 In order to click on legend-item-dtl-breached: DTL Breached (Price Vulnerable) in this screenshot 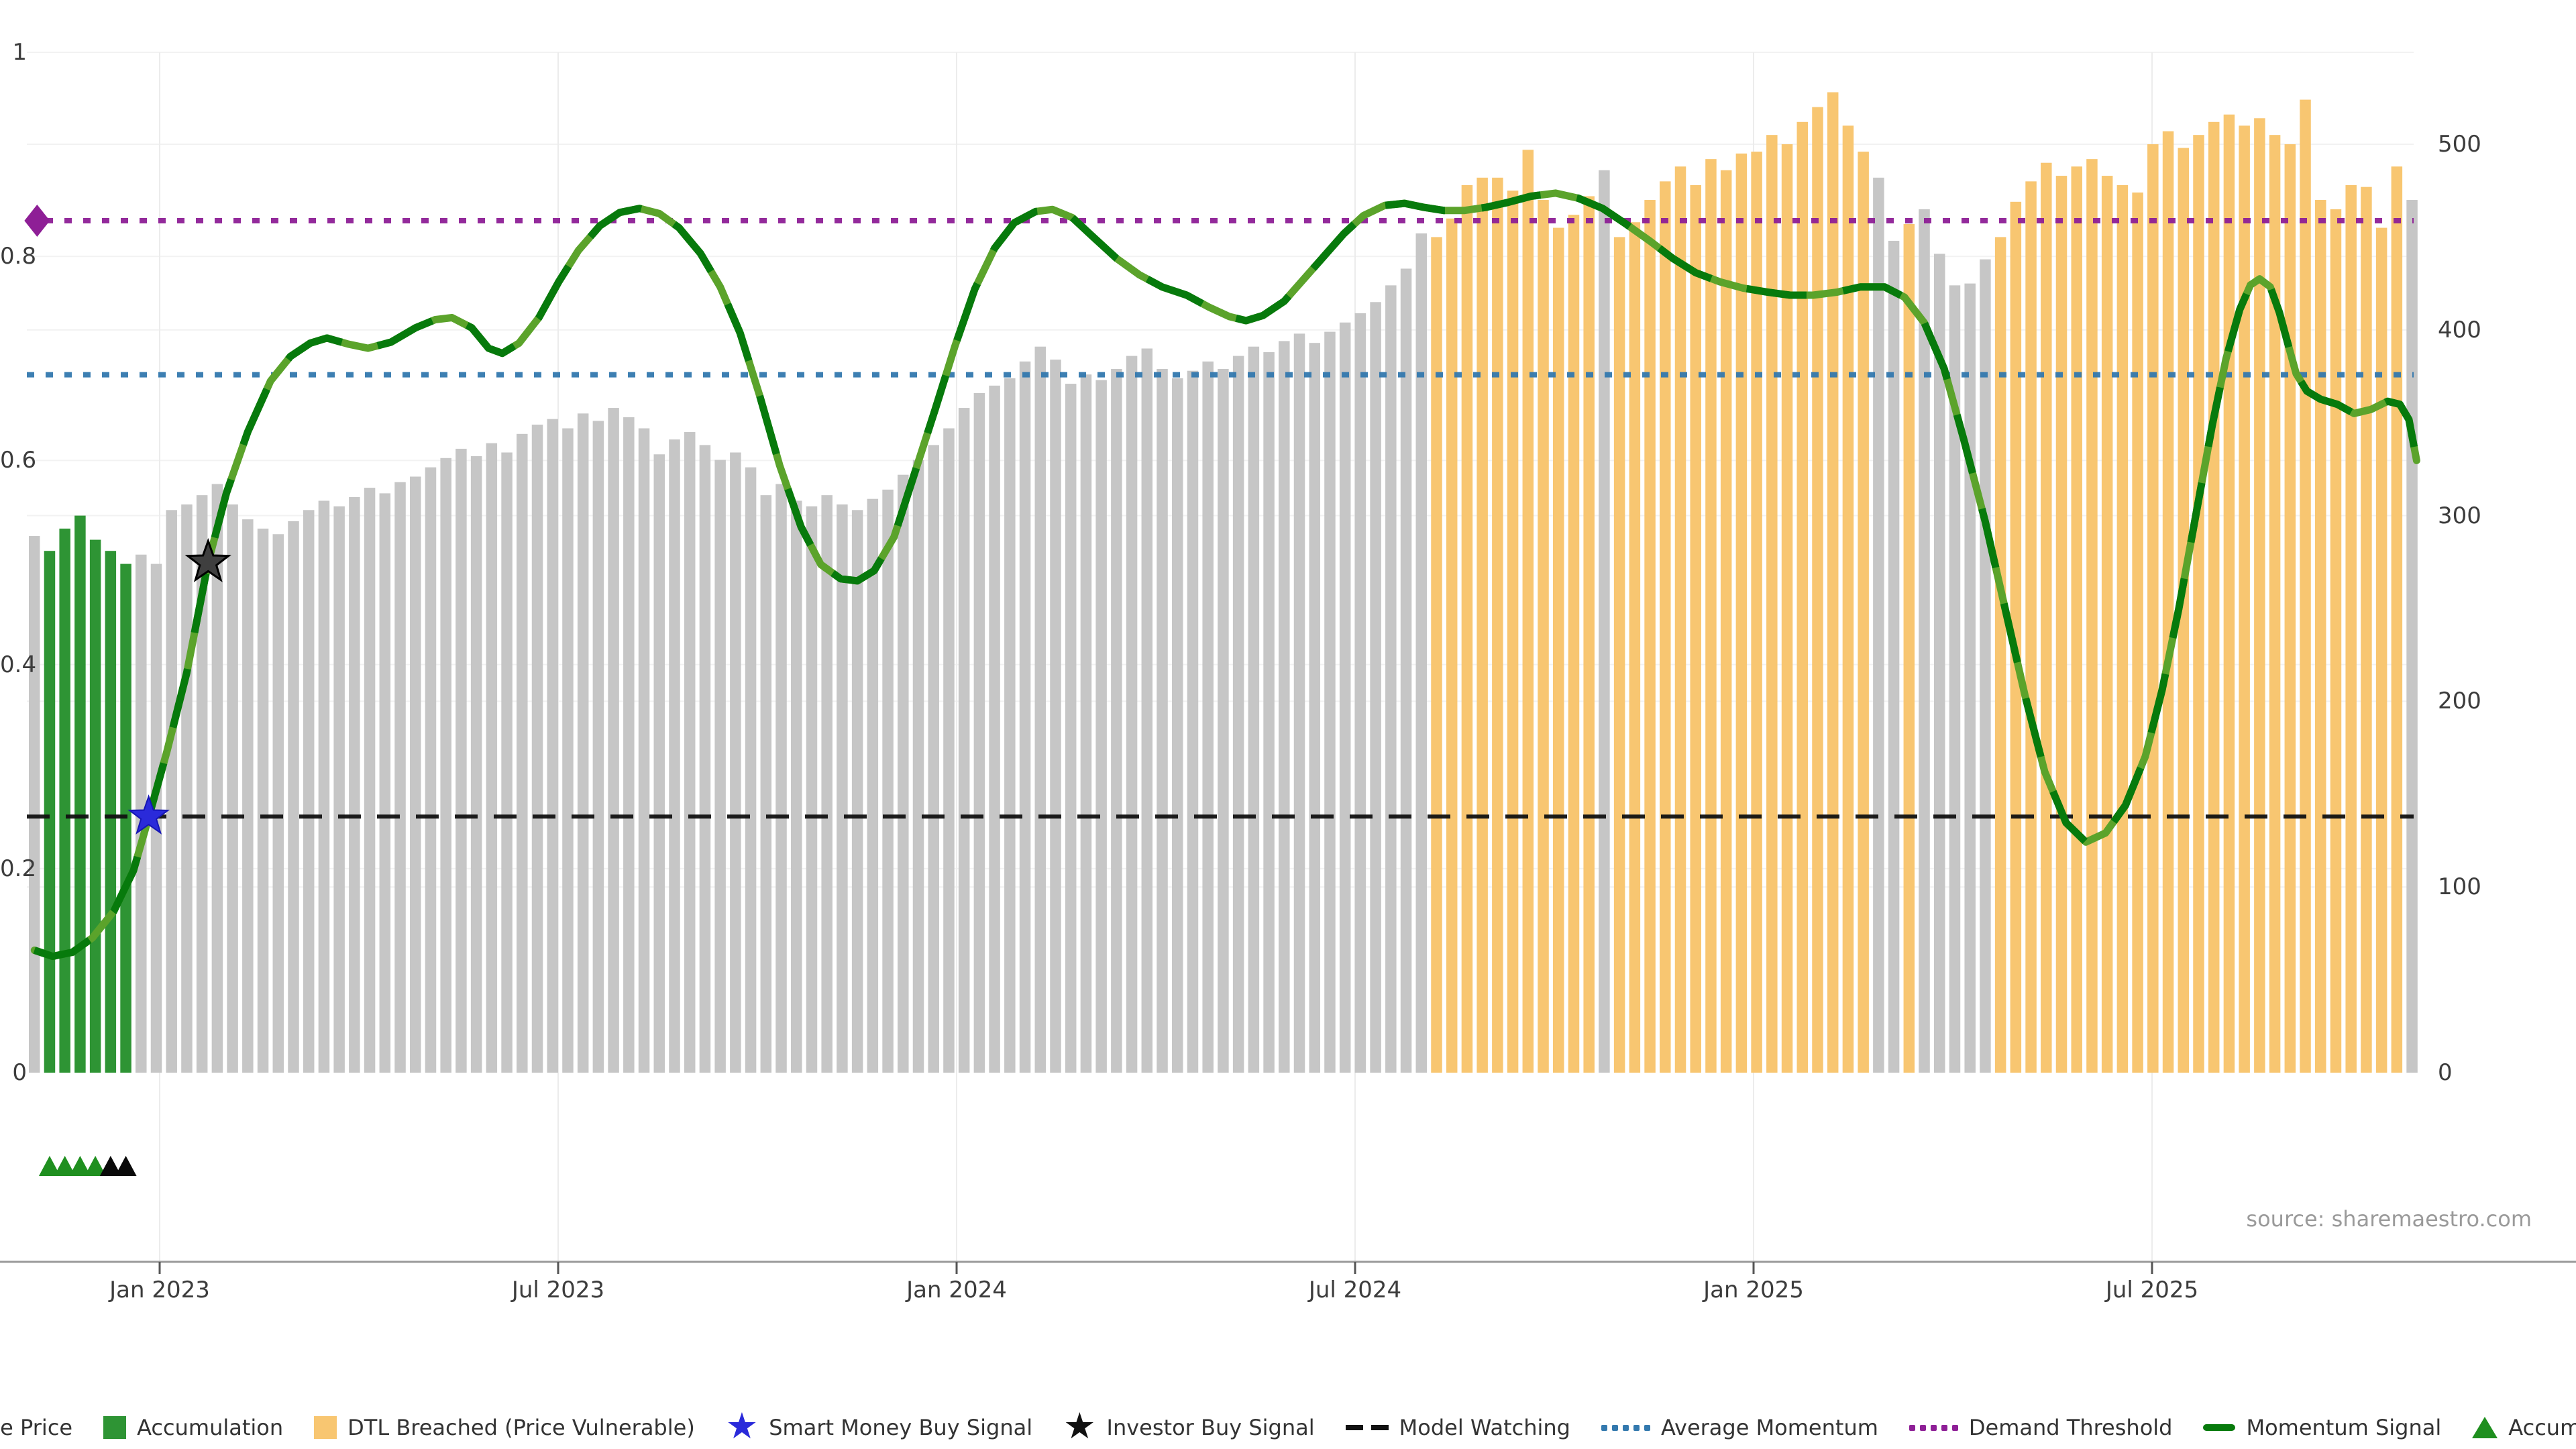, I will do `click(504, 1427)`.